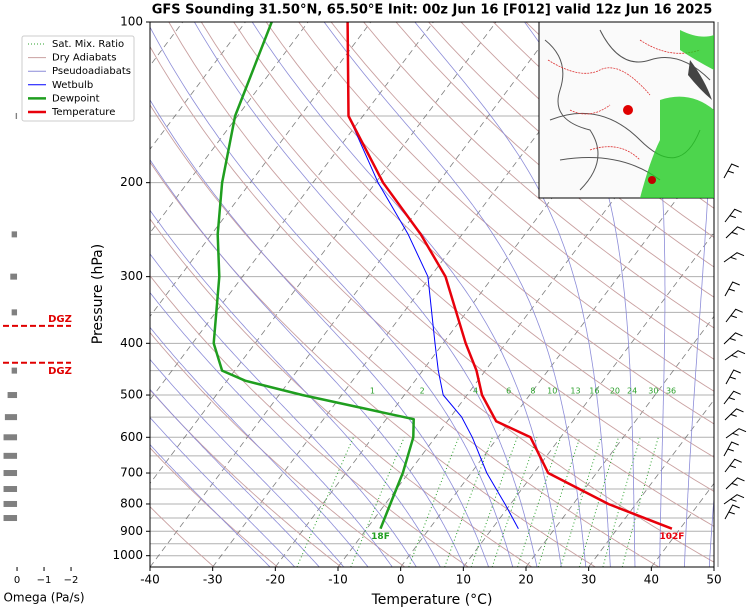  What do you see at coordinates (626, 110) in the screenshot?
I see `inset-map` at bounding box center [626, 110].